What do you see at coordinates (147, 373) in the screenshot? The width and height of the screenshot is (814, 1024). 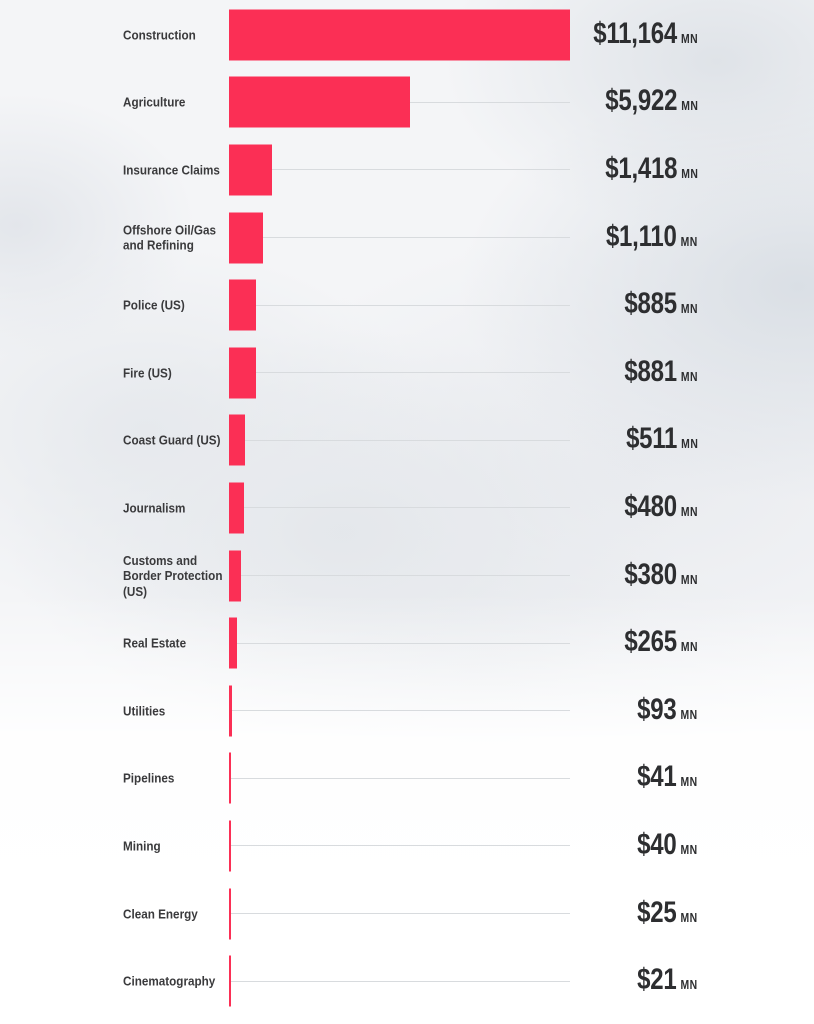 I see `category-label: Fire (US)` at bounding box center [147, 373].